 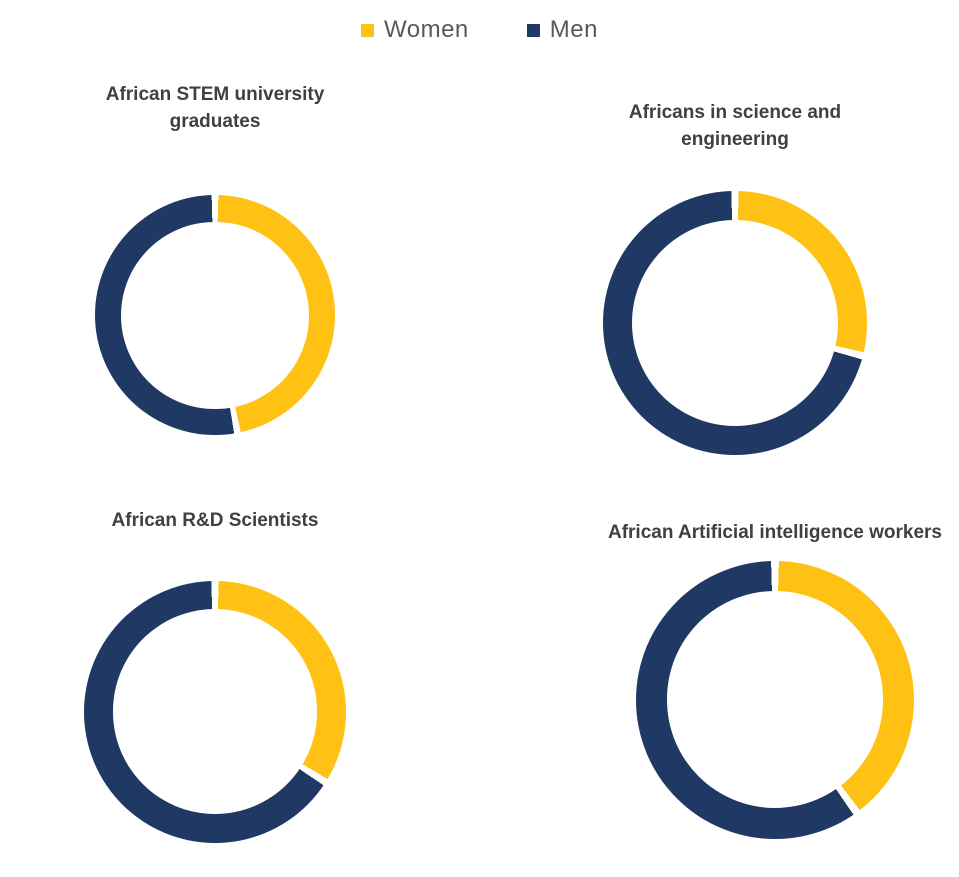 I want to click on chart-title-rd-scientists: African R&D Scientists, so click(x=215, y=520).